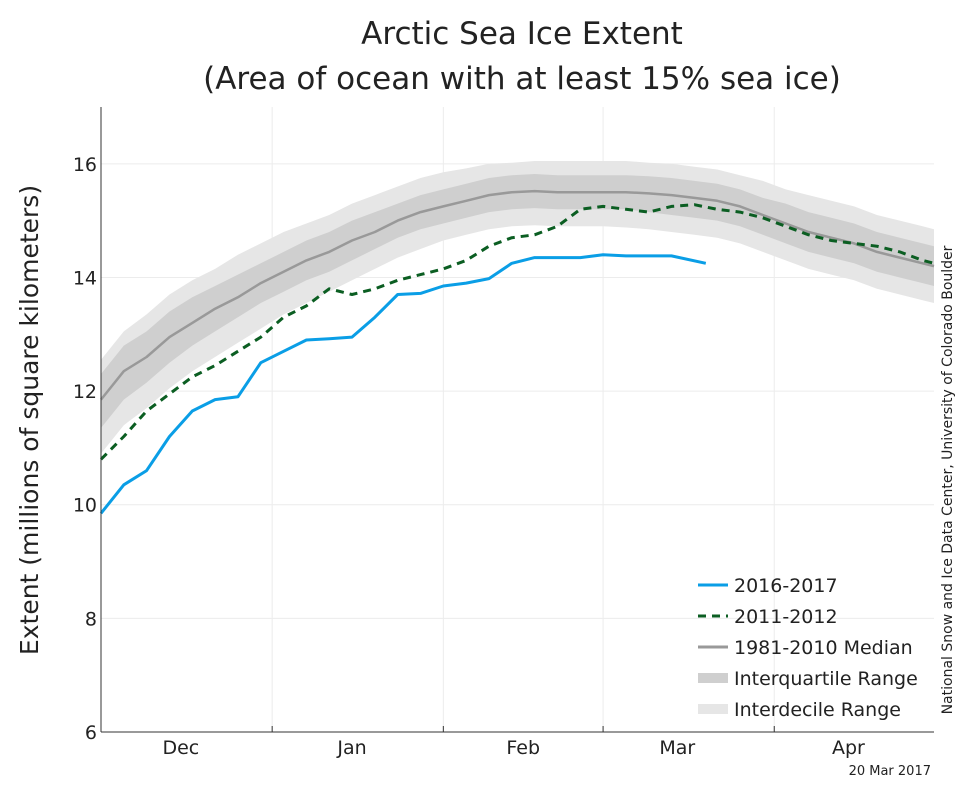 This screenshot has height=788, width=975. I want to click on date-stamp: 20 Mar 2017, so click(890, 771).